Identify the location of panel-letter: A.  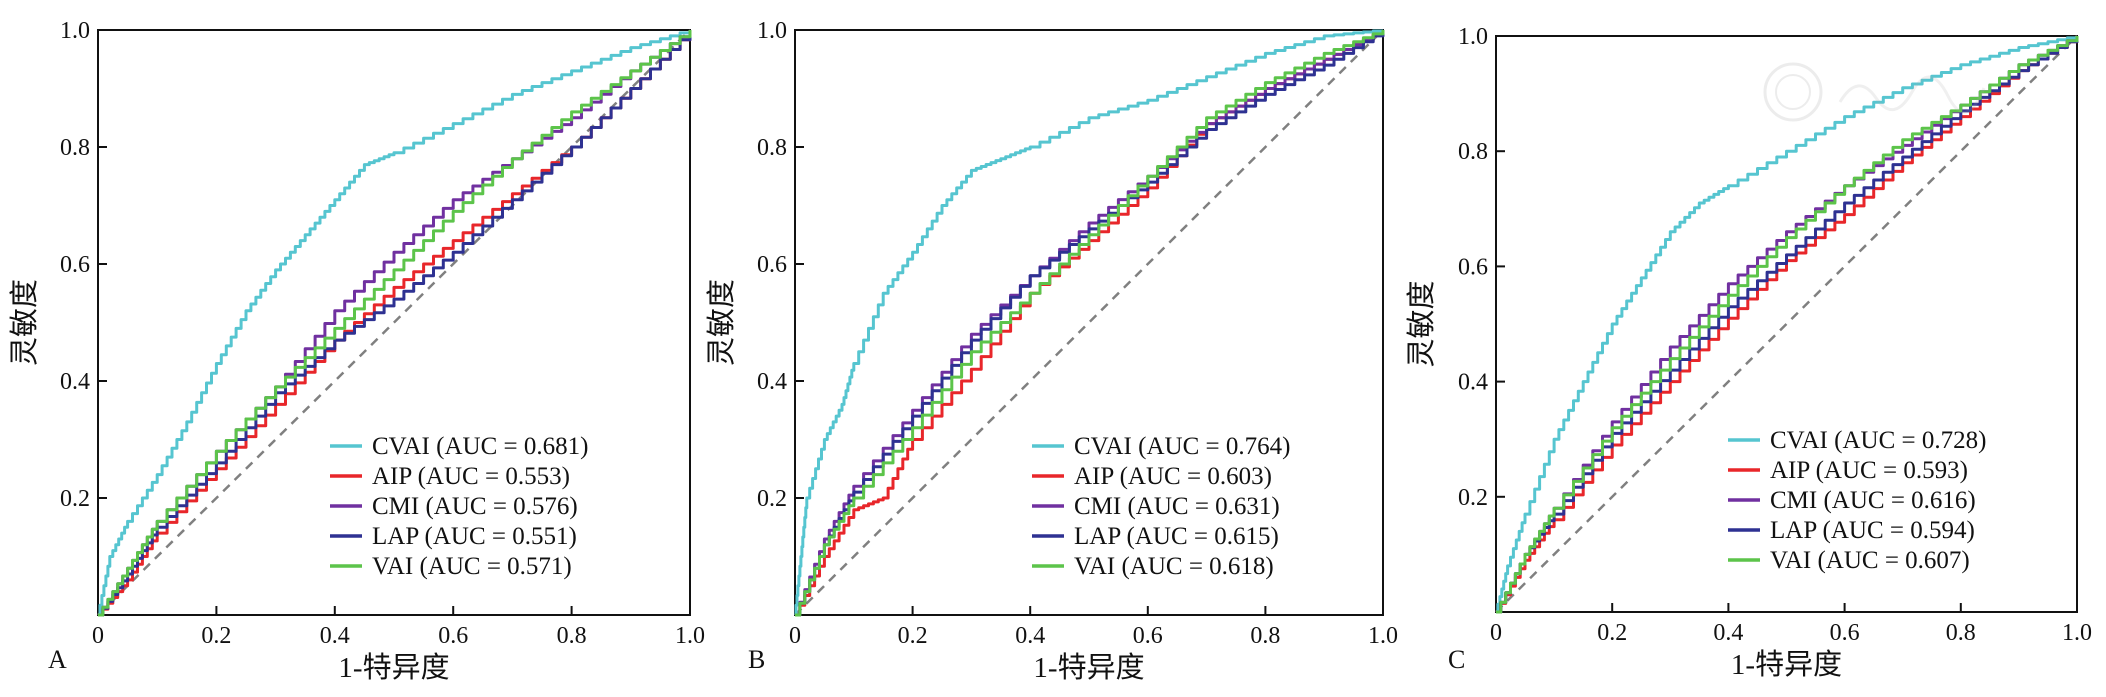
(57, 659).